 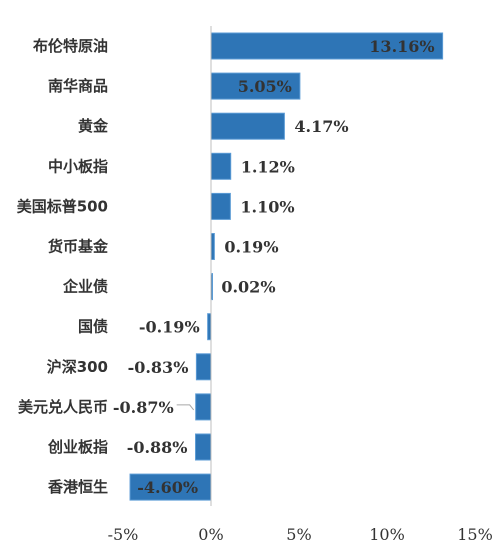 What do you see at coordinates (78, 247) in the screenshot?
I see `category-label: 货币基金` at bounding box center [78, 247].